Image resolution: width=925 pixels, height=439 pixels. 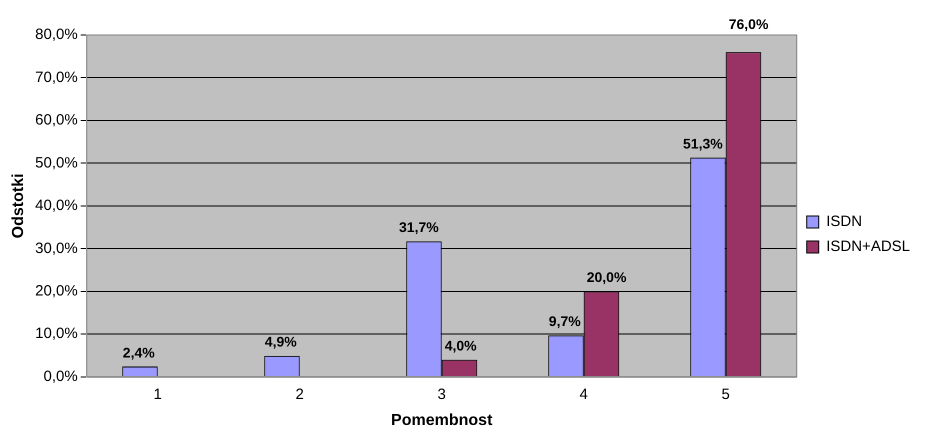 What do you see at coordinates (703, 143) in the screenshot?
I see `data-label: 51,3%` at bounding box center [703, 143].